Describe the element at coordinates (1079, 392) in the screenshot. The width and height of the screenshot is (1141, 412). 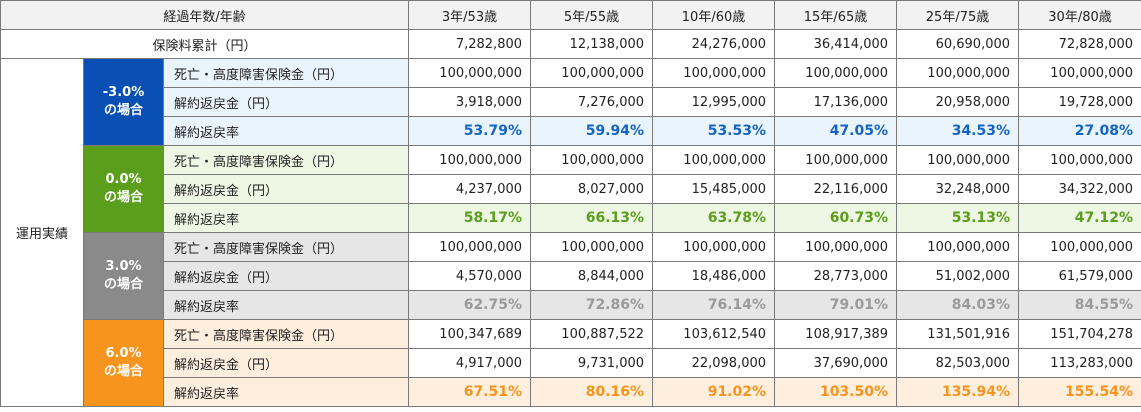
I see `rate-value: 155.54%` at that location.